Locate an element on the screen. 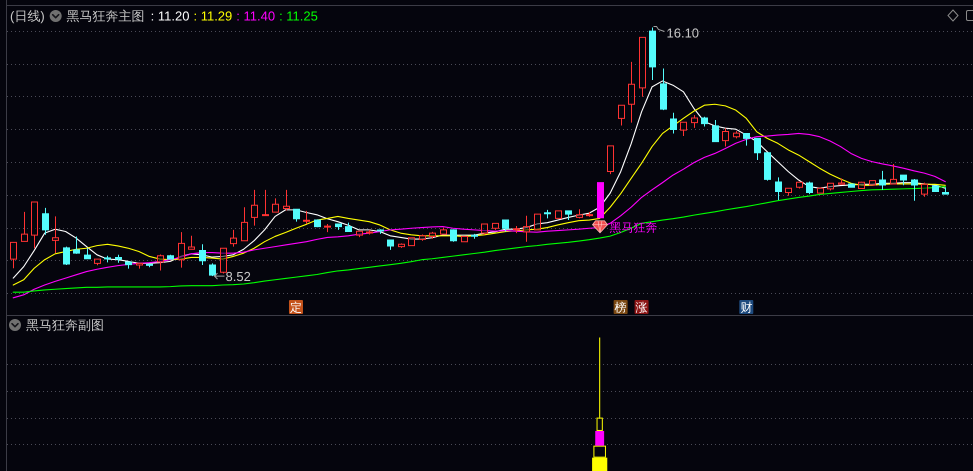 This screenshot has height=471, width=973. annotation: : 11.20 is located at coordinates (170, 16).